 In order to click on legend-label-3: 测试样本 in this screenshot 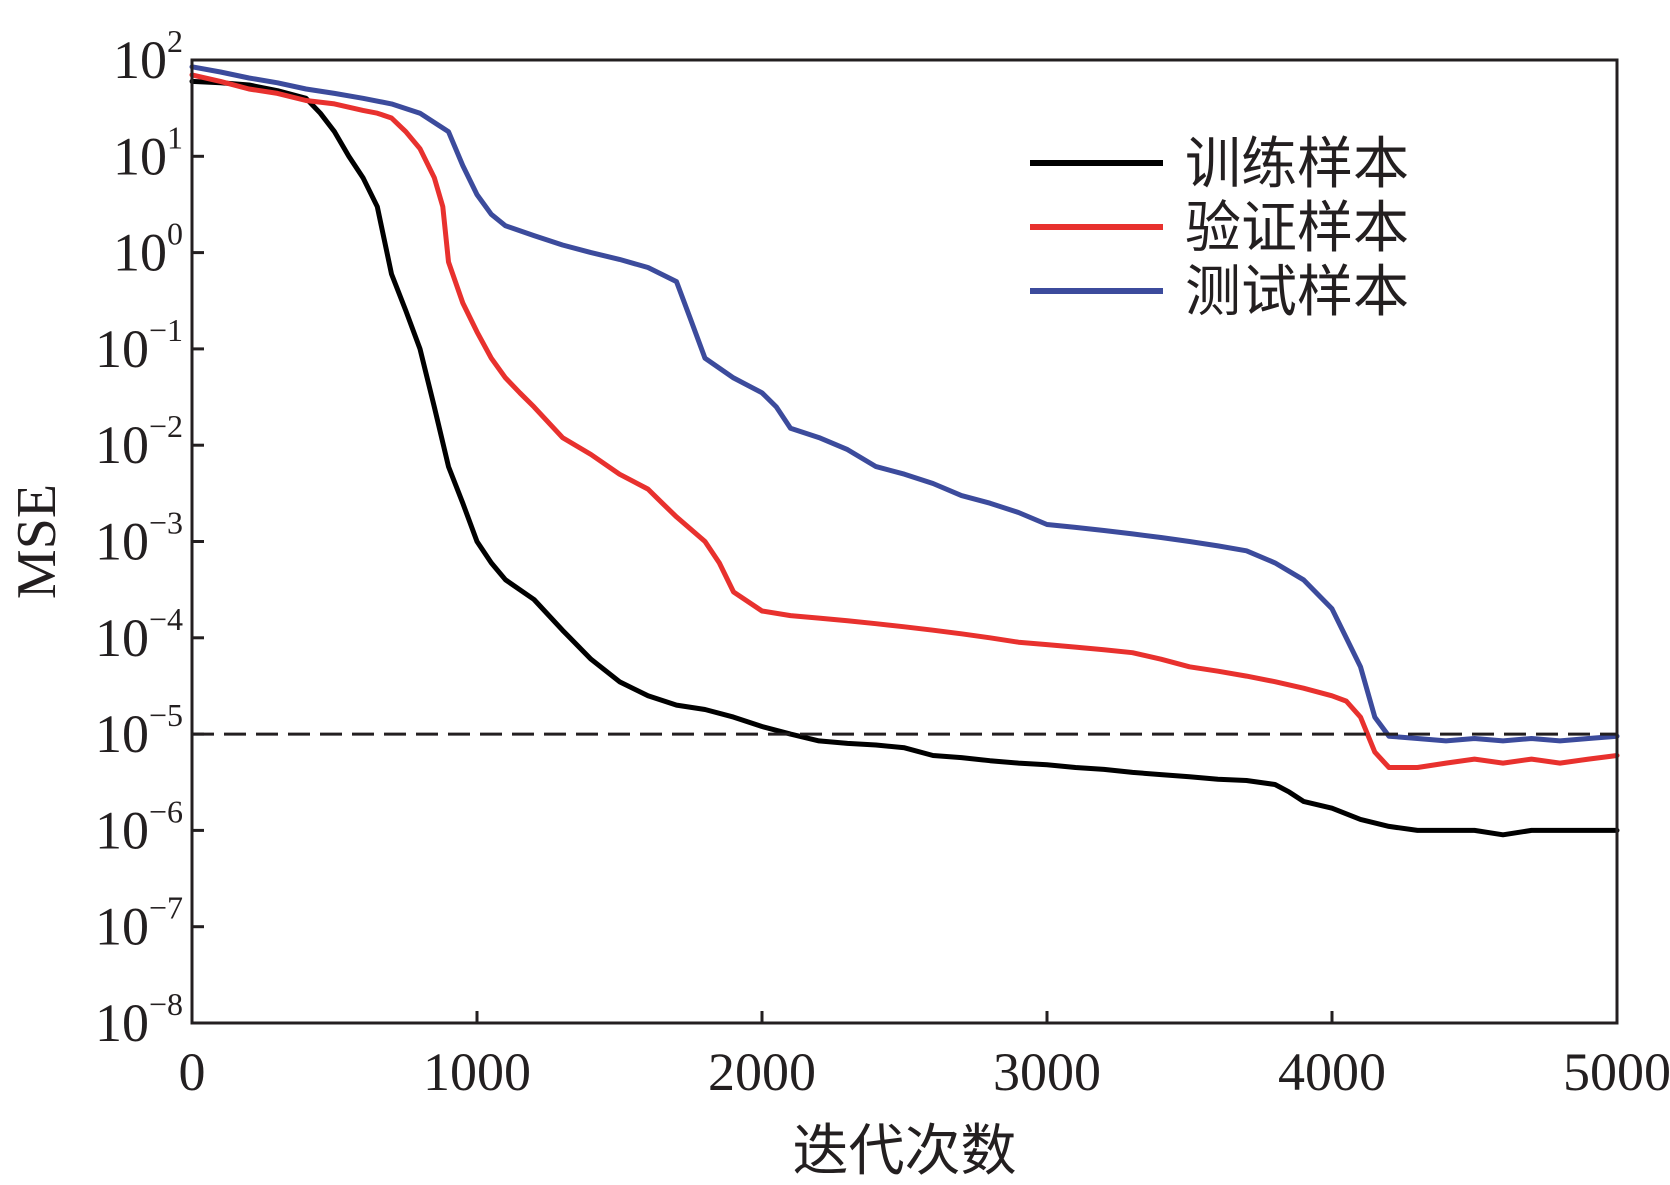, I will do `click(1297, 292)`.